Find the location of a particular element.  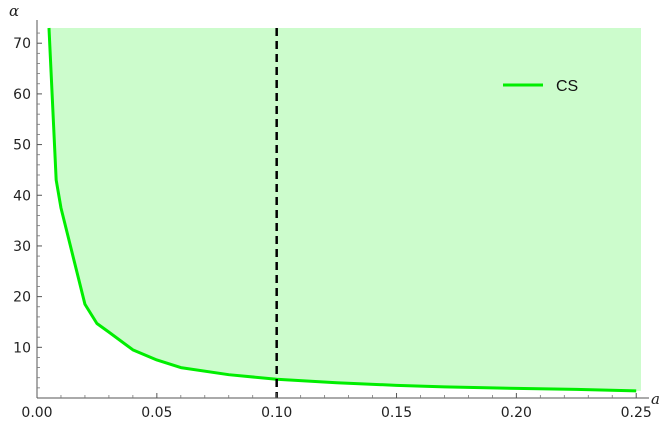

y-axis-label: α is located at coordinates (14, 11).